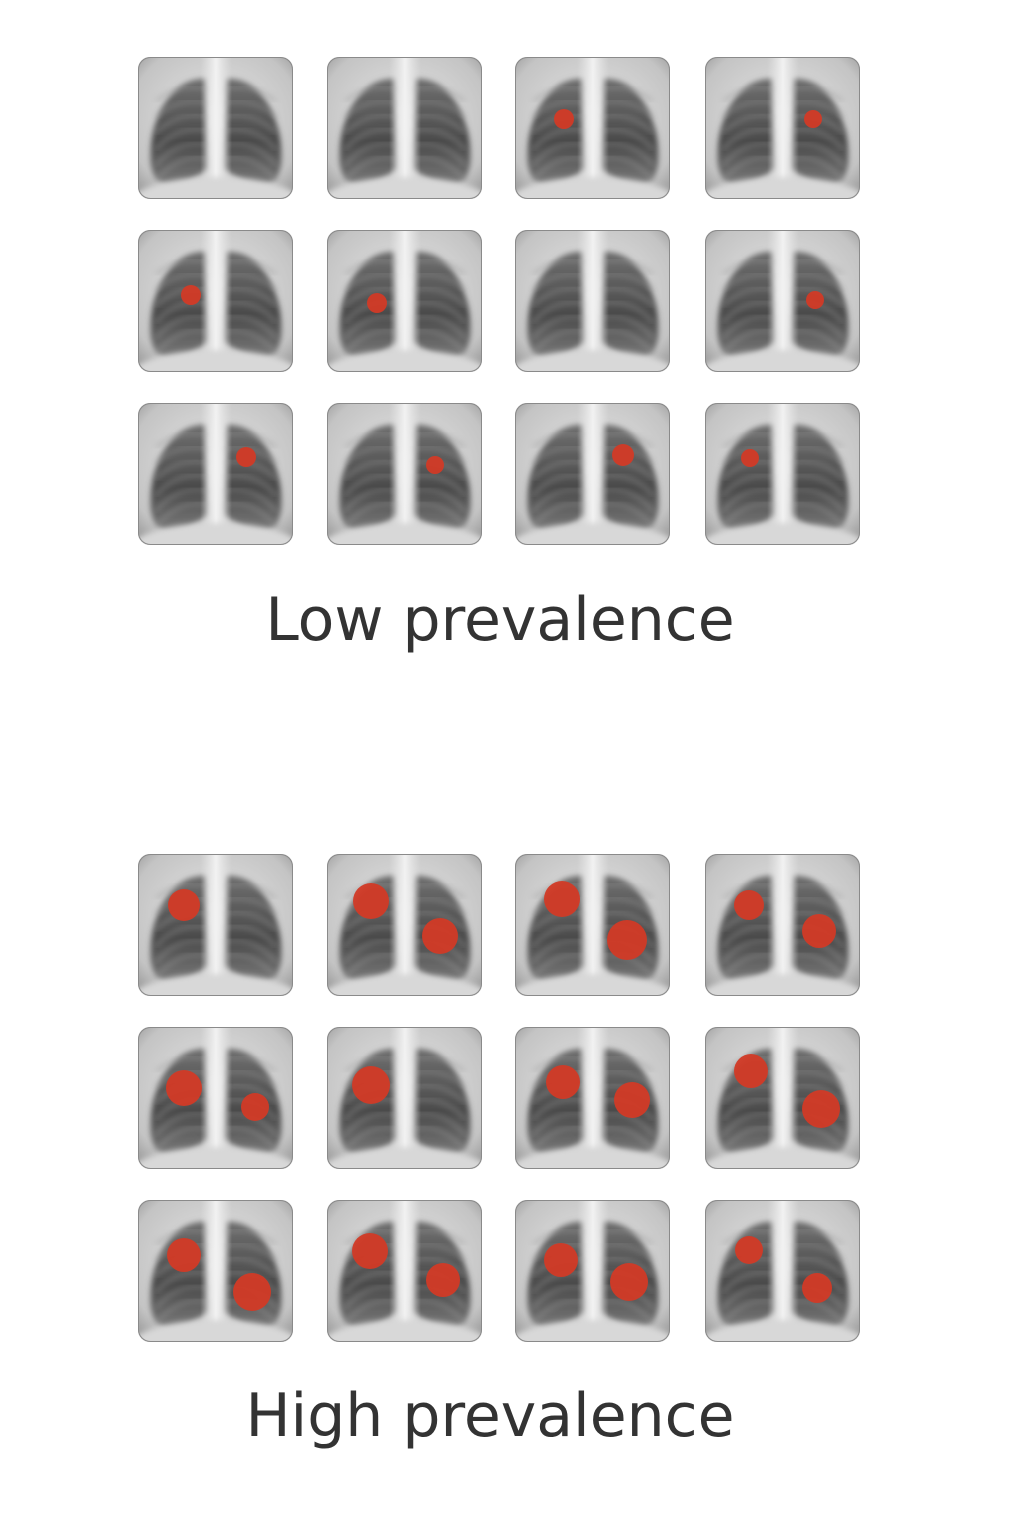 The image size is (1024, 1536). I want to click on panel-label: High prevalence, so click(489, 1416).